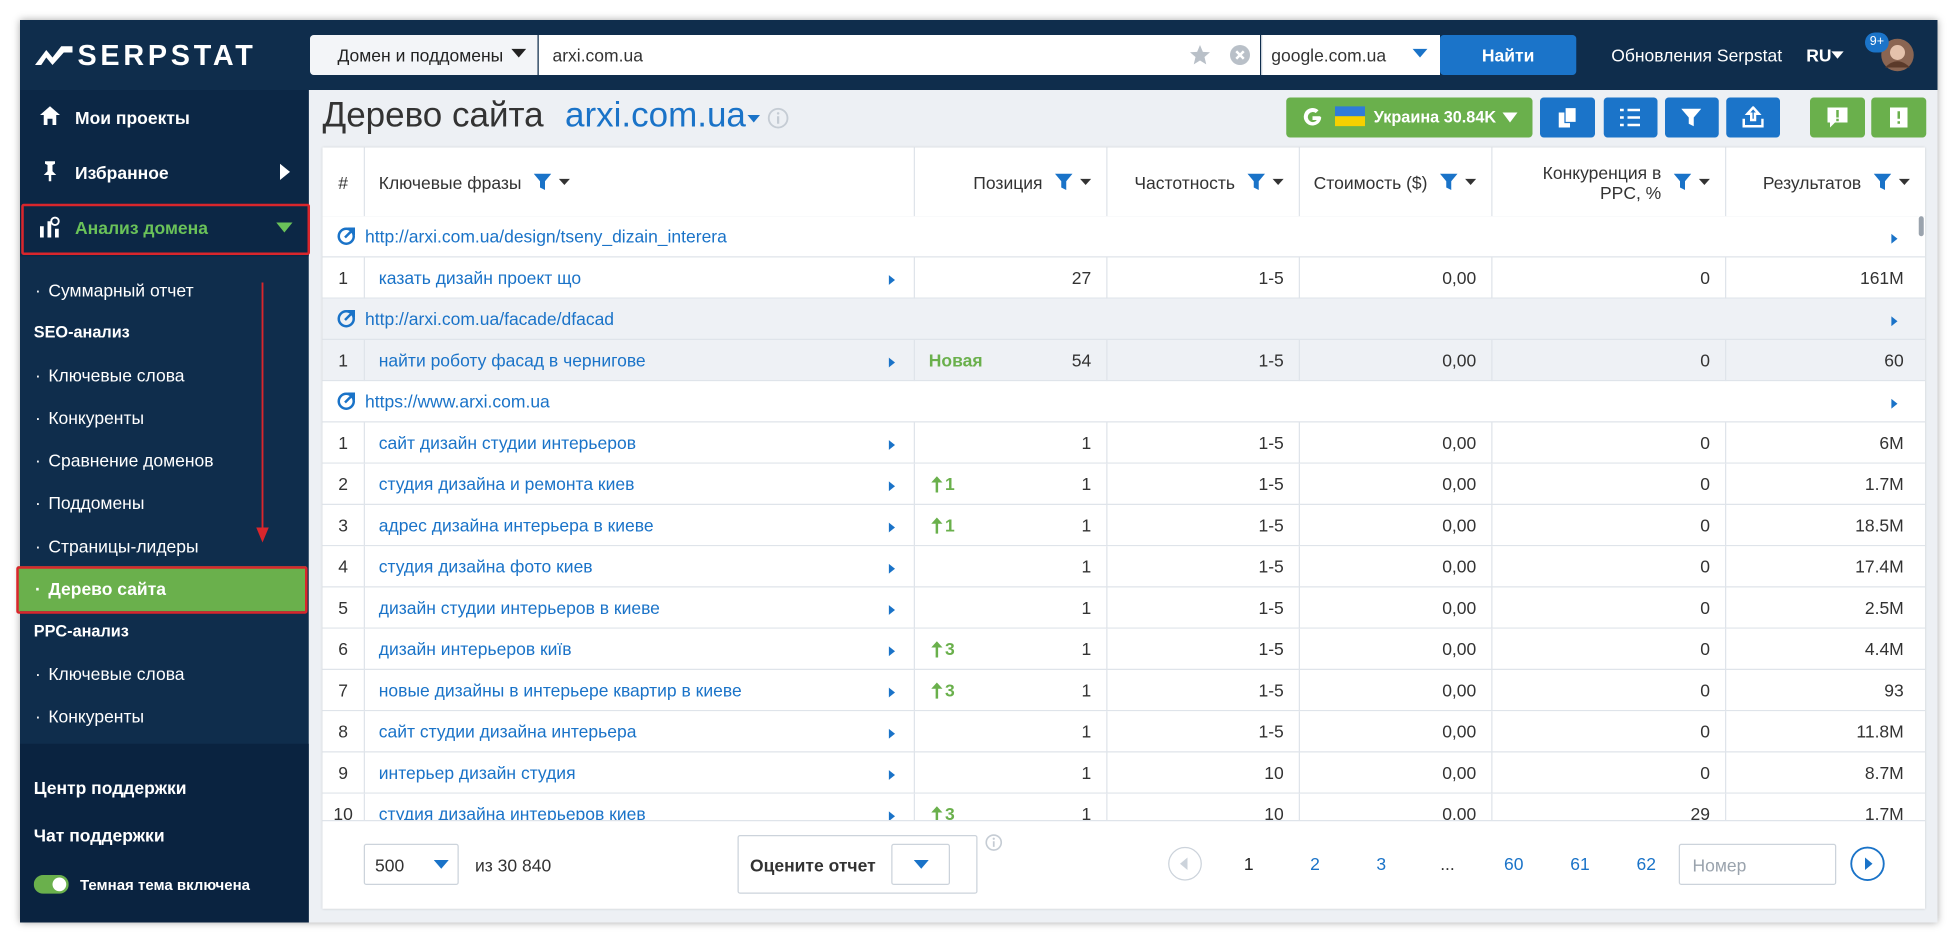 This screenshot has height=942, width=1960. I want to click on page-number: 2, so click(1315, 863).